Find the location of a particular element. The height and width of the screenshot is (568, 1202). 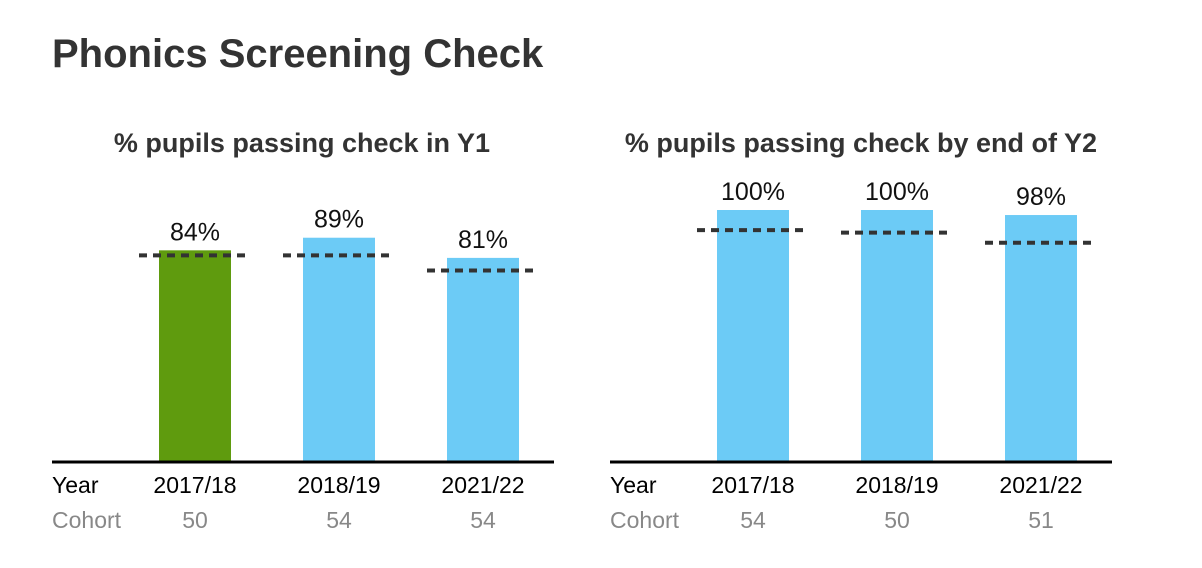

cohort-value: 51 is located at coordinates (1041, 520).